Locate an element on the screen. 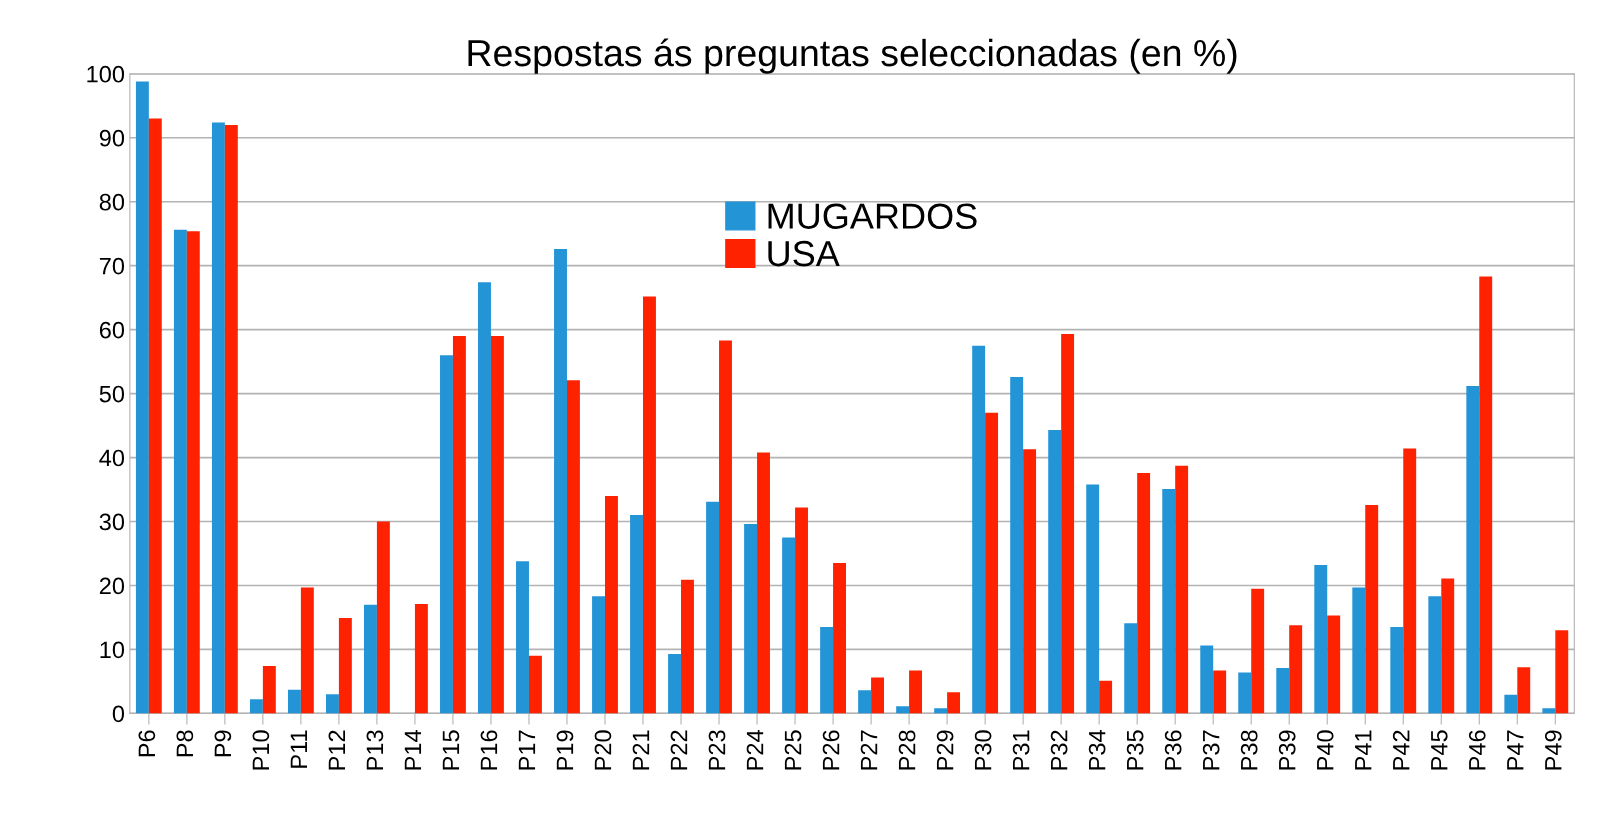  x-tick-label: P16 is located at coordinates (489, 750).